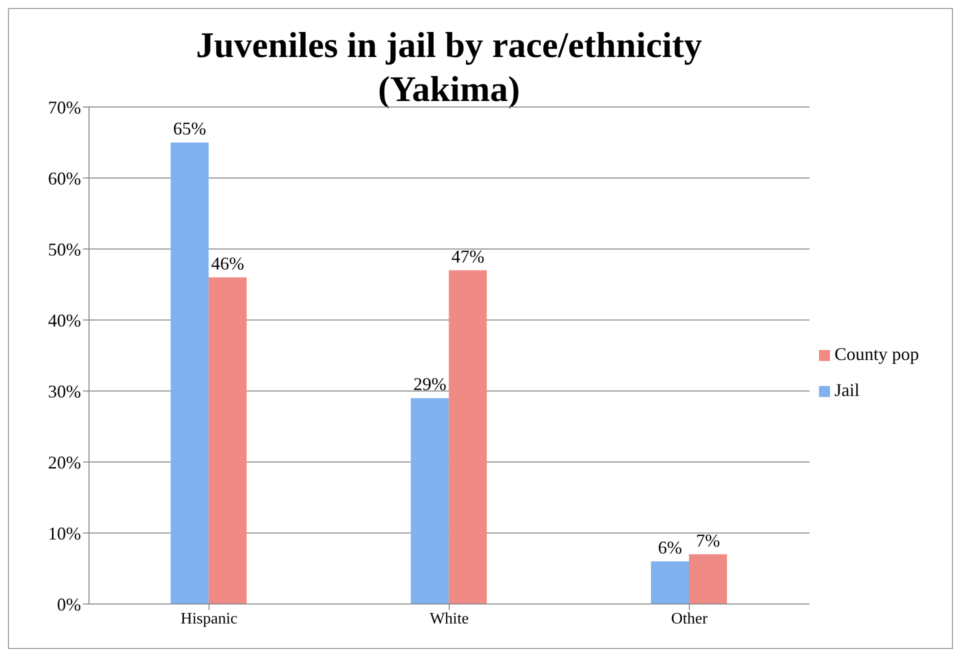 The width and height of the screenshot is (961, 657). Describe the element at coordinates (227, 263) in the screenshot. I see `data-label: 46%` at that location.